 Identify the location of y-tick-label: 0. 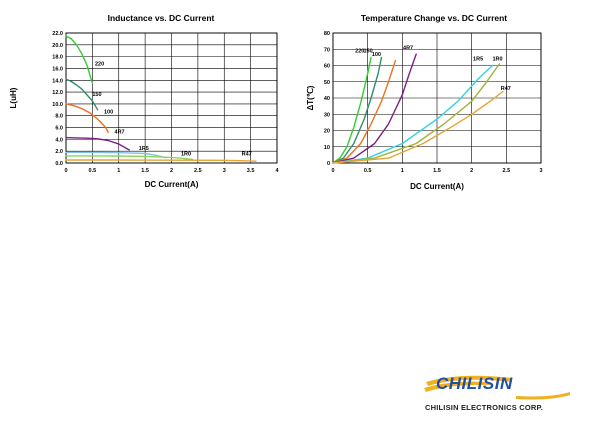
(328, 164).